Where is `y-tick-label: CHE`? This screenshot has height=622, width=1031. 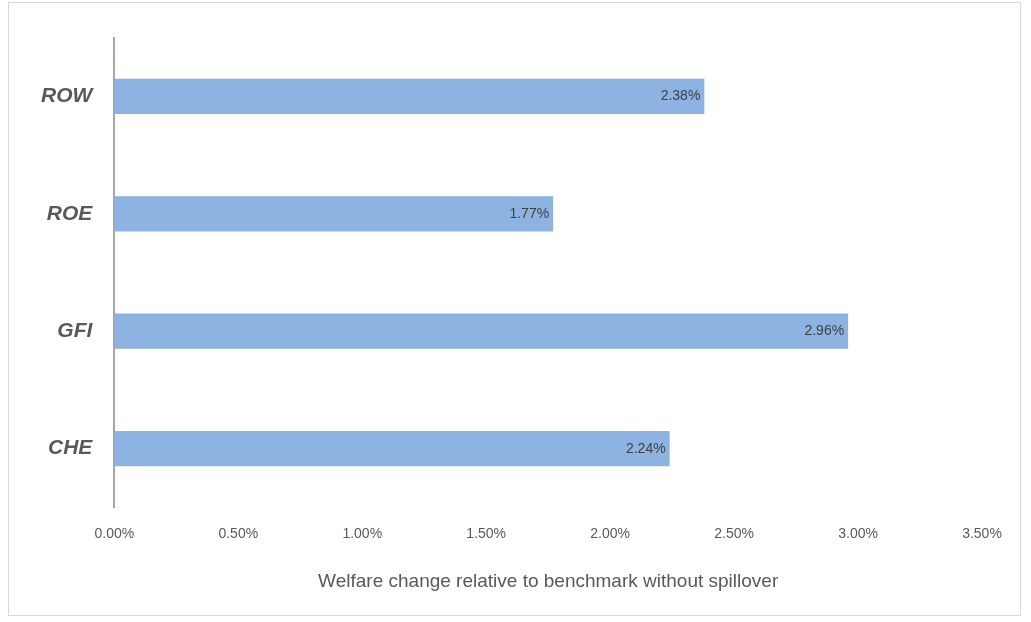
y-tick-label: CHE is located at coordinates (70, 447).